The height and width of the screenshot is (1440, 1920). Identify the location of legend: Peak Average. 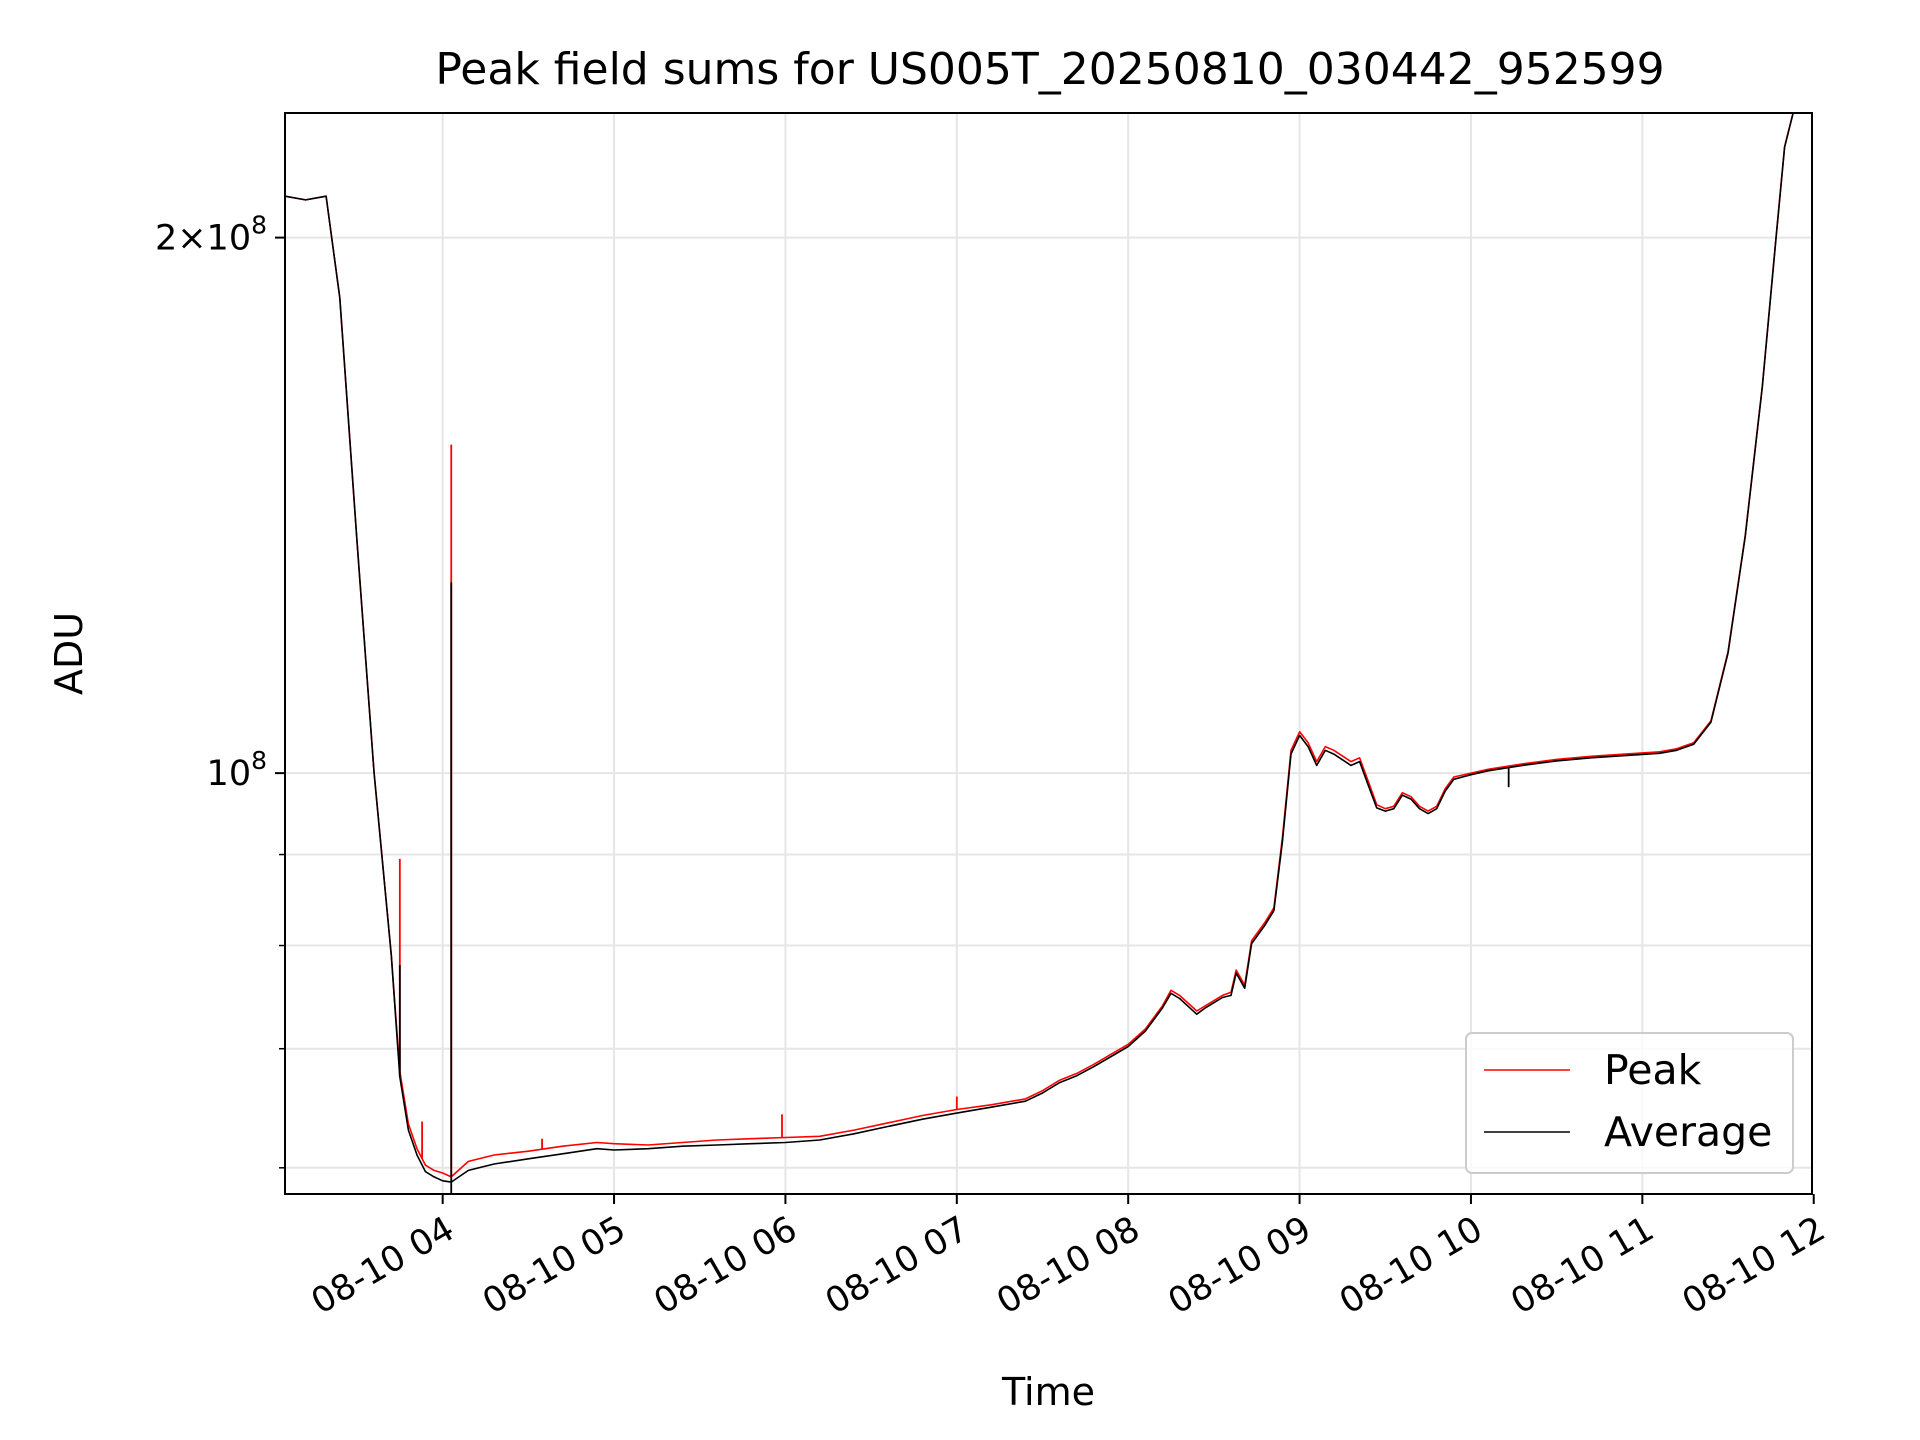
(1629, 1103).